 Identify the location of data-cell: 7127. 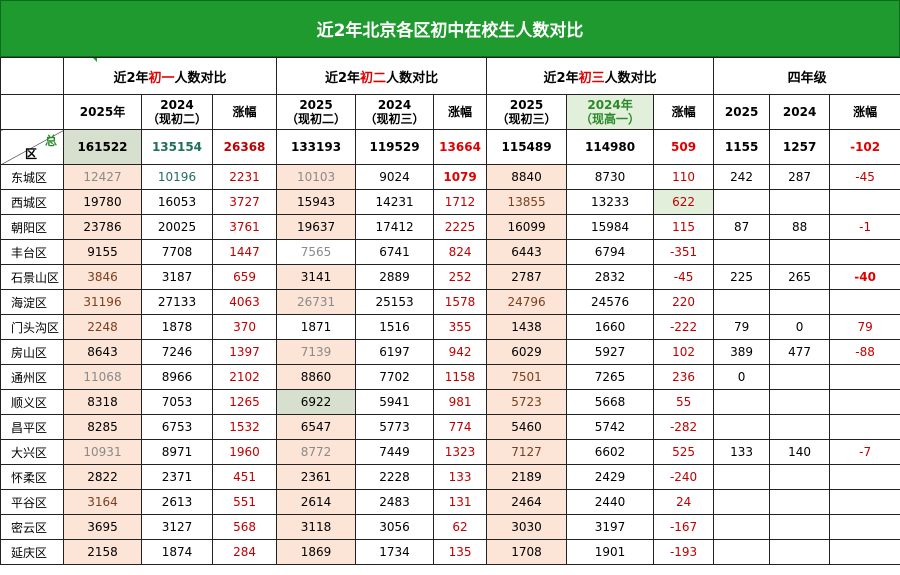
(527, 452).